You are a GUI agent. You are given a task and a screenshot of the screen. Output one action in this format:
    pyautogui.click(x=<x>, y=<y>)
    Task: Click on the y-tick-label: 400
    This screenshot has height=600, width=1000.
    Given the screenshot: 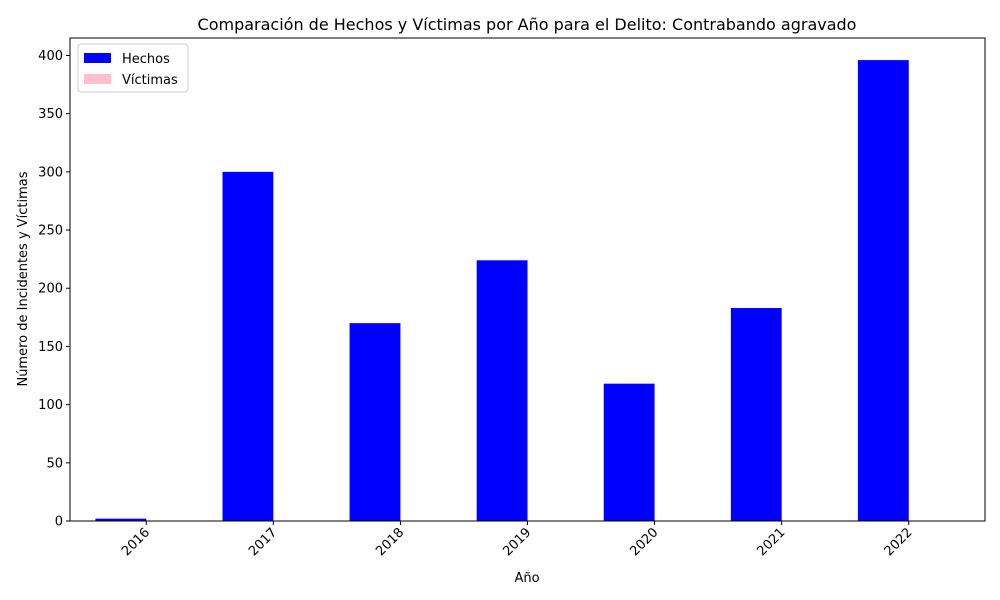 What is the action you would take?
    pyautogui.click(x=50, y=56)
    